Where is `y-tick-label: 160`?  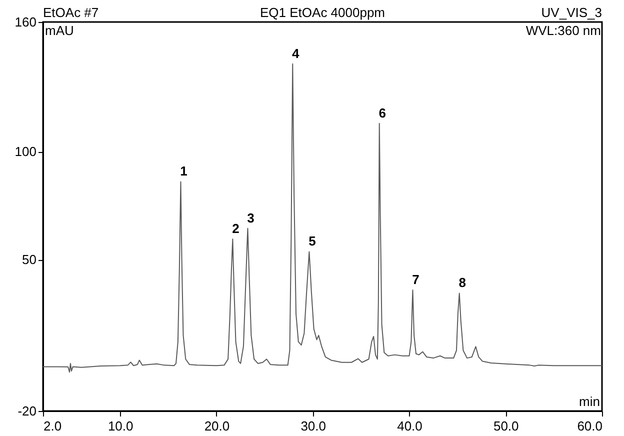 y-tick-label: 160 is located at coordinates (25, 22).